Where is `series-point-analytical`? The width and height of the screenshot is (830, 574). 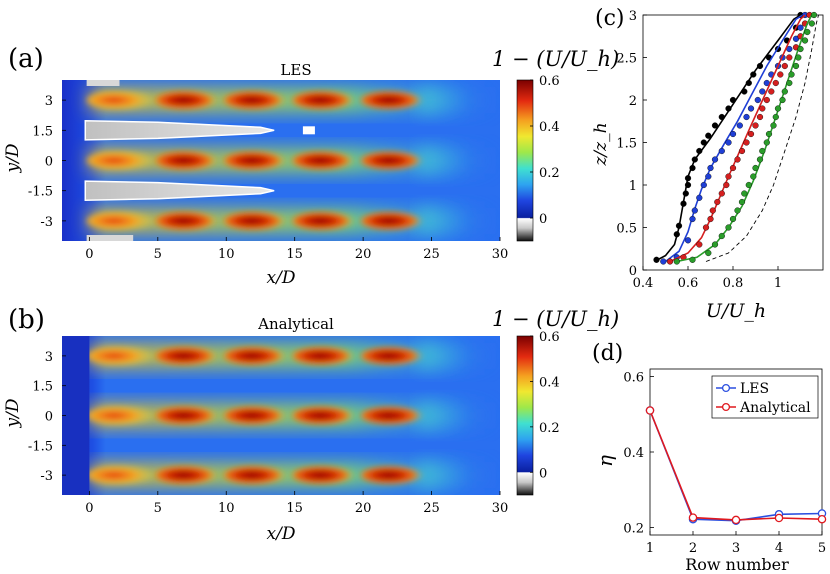 series-point-analytical is located at coordinates (736, 520).